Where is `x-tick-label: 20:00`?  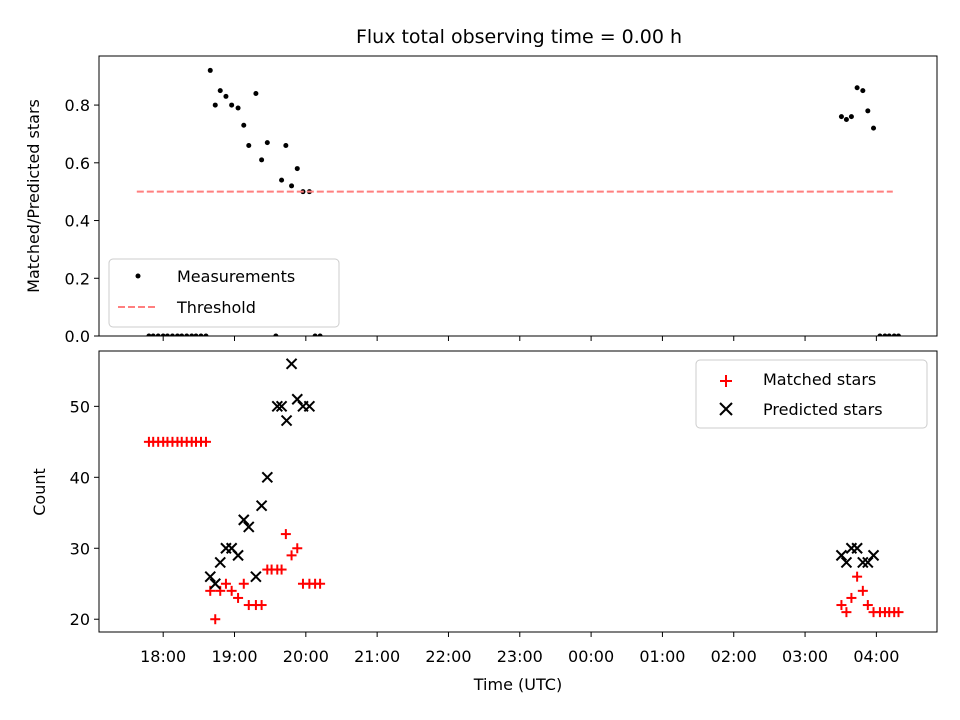
x-tick-label: 20:00 is located at coordinates (306, 656).